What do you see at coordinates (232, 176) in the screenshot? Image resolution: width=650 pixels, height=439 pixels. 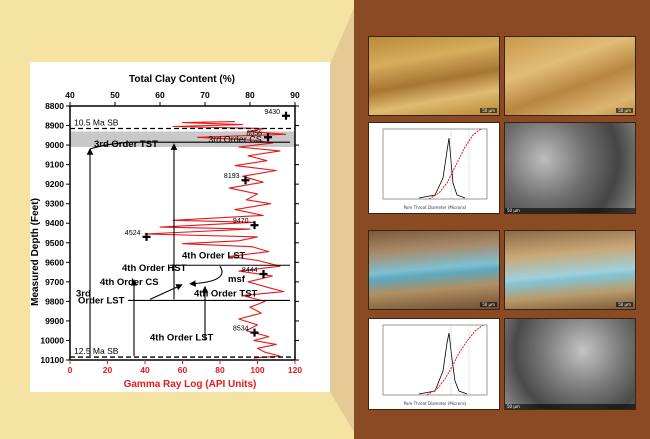 I see `clay-sample-label: 8193` at bounding box center [232, 176].